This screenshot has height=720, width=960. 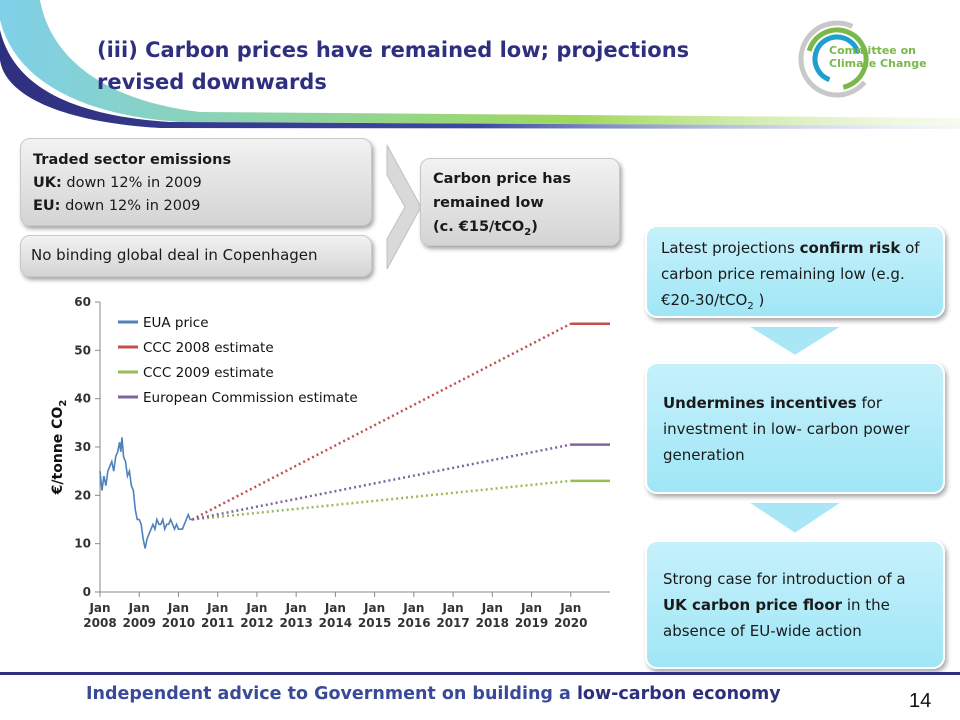 I want to click on x-tick-label-year: 2009, so click(x=139, y=623).